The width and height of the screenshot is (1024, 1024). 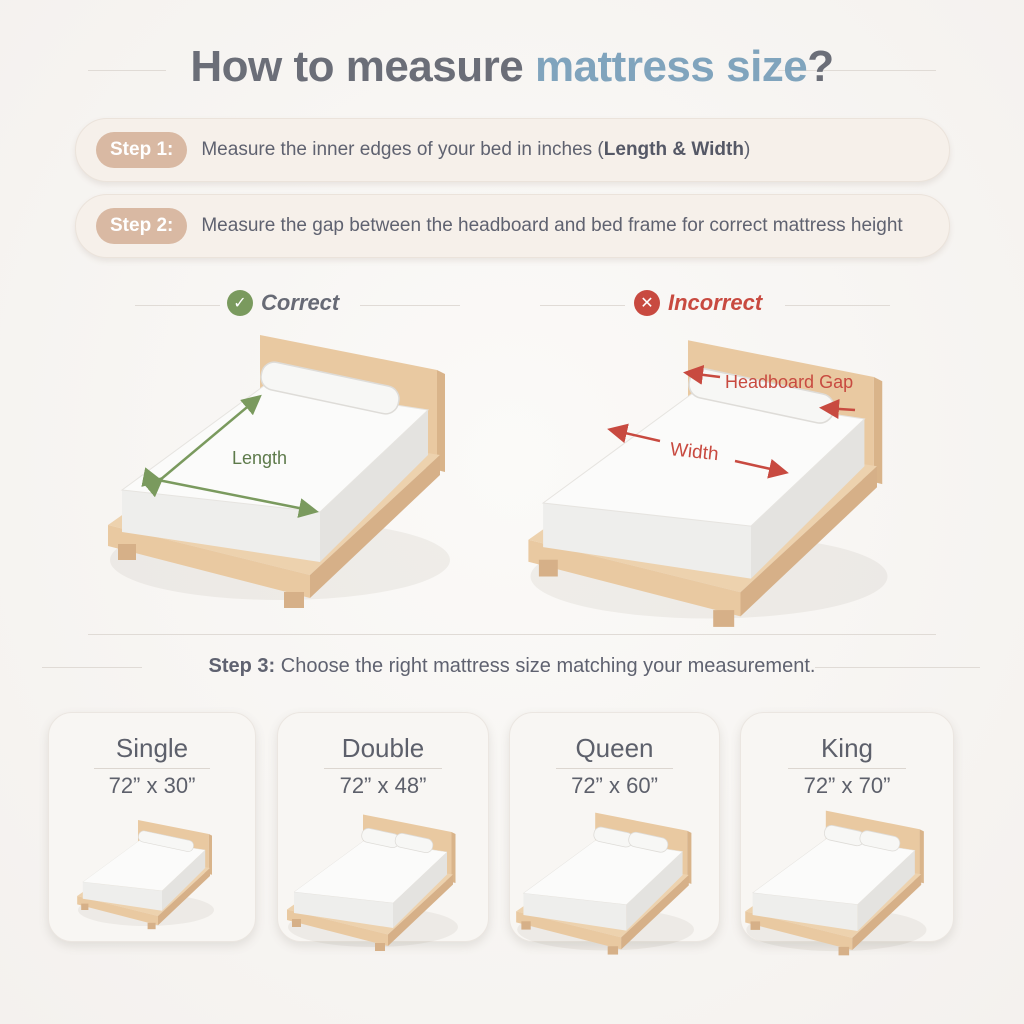 I want to click on size-dimensions: 72” x 30”, so click(x=152, y=785).